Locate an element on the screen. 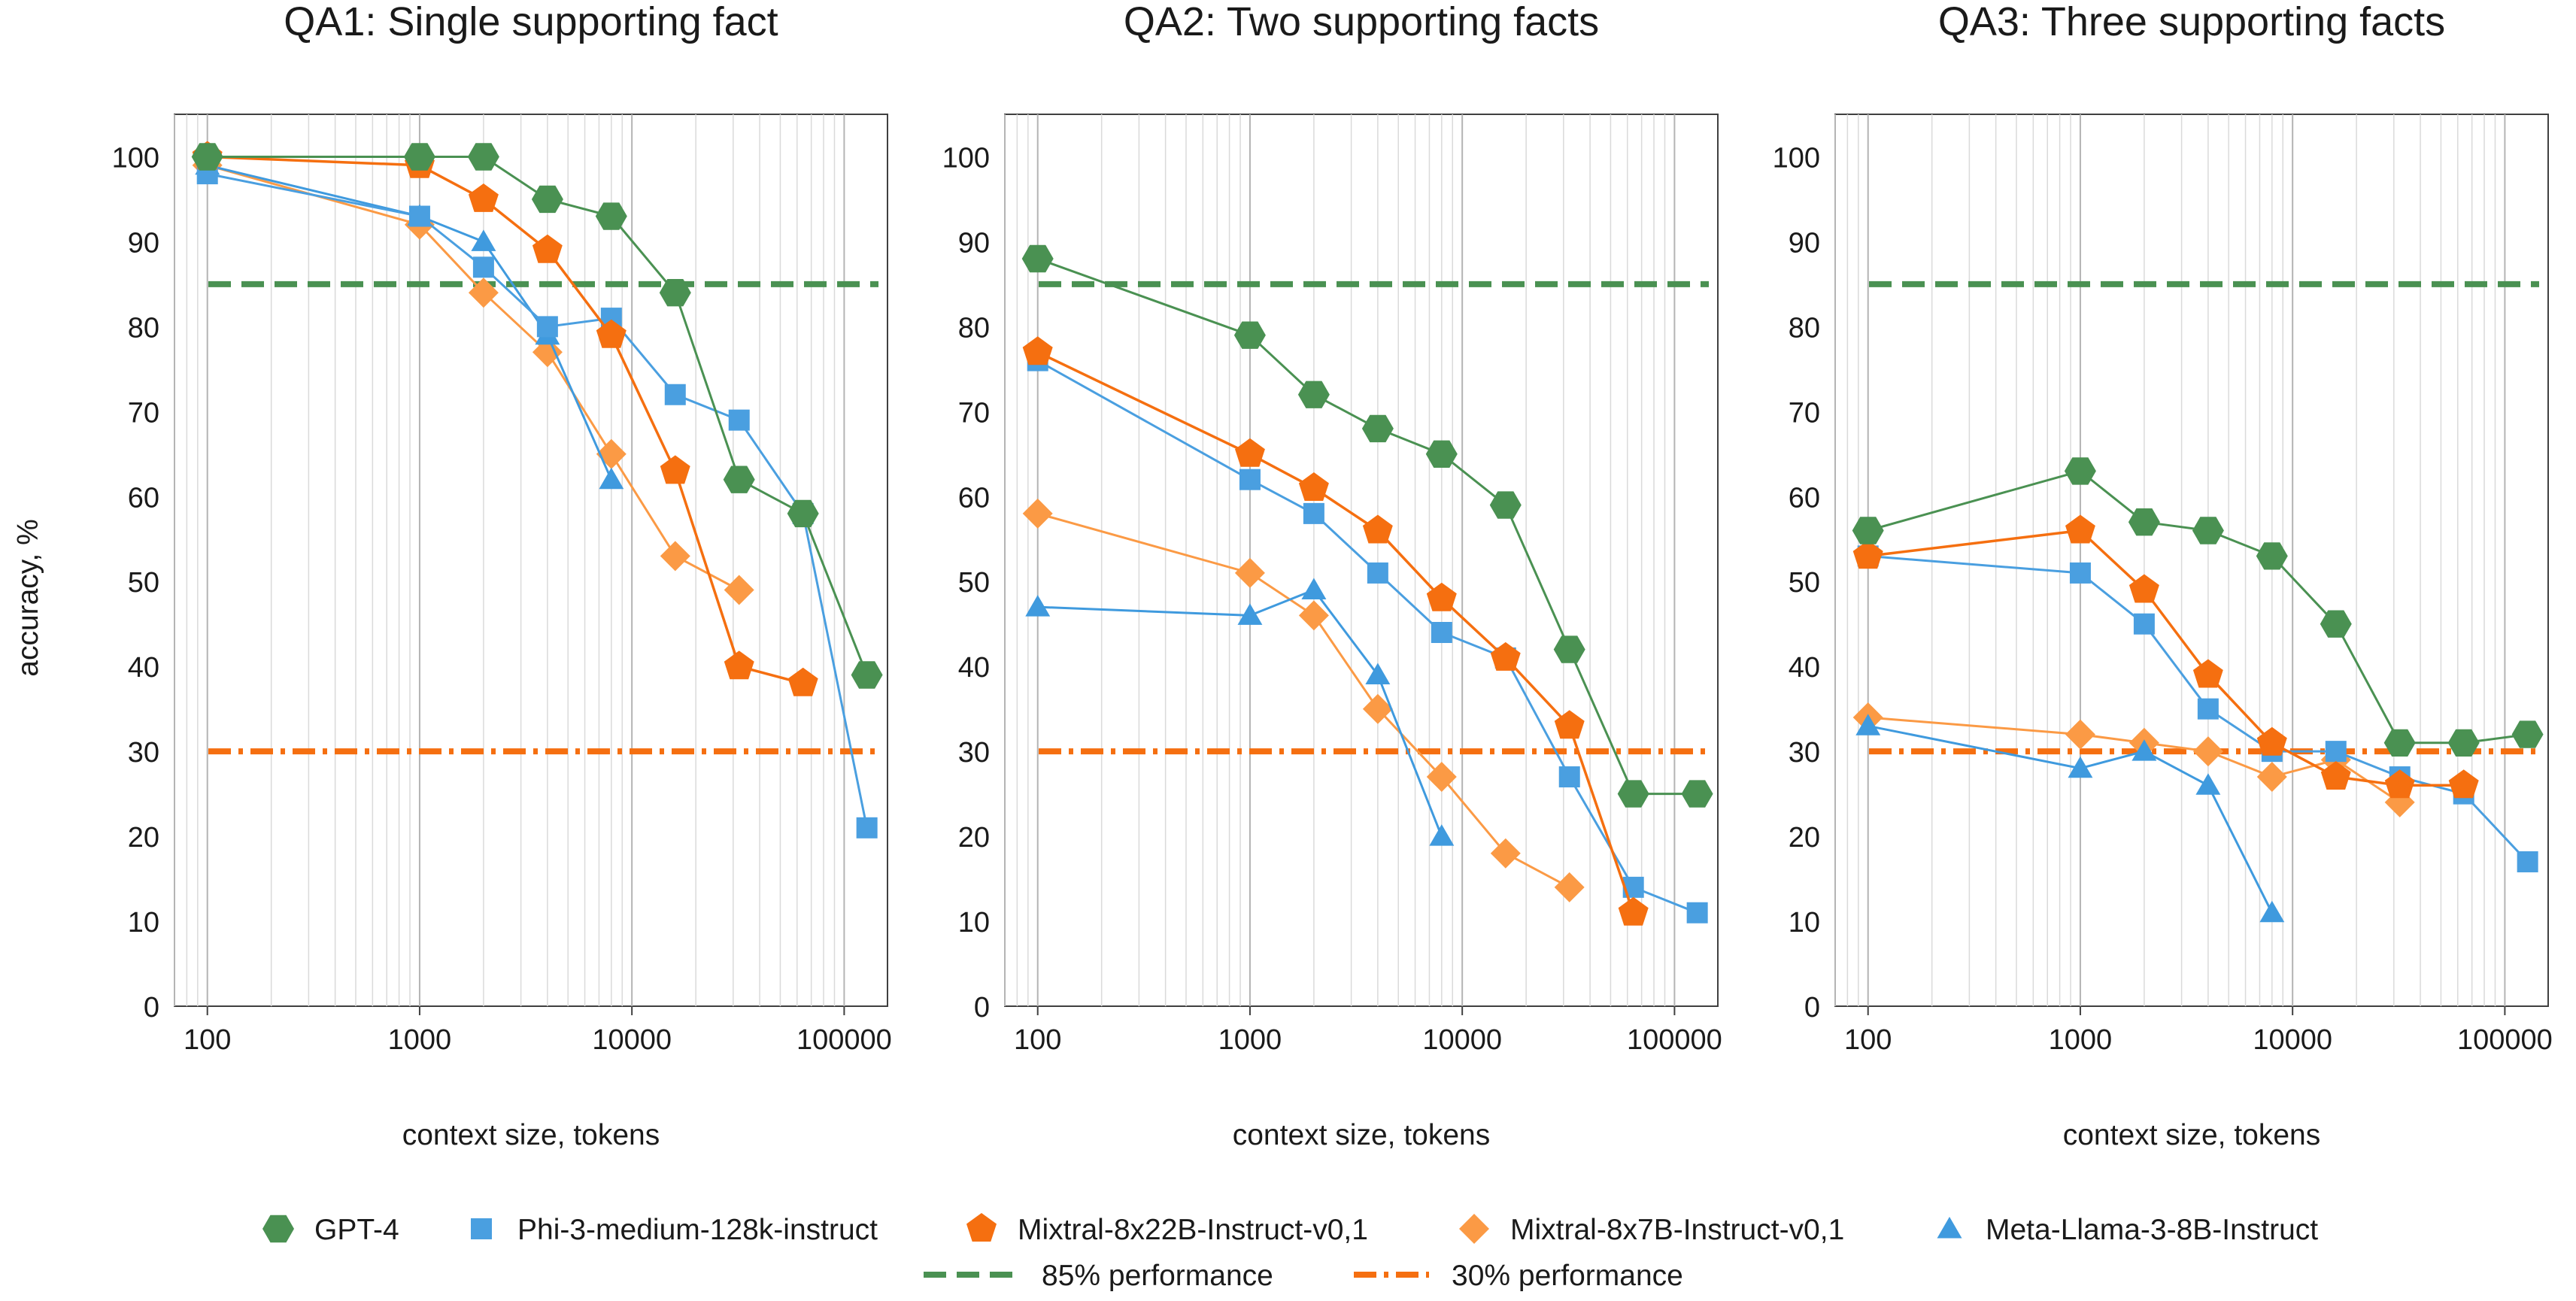 This screenshot has width=2576, height=1301. y-tick-label: 0 is located at coordinates (151, 1008).